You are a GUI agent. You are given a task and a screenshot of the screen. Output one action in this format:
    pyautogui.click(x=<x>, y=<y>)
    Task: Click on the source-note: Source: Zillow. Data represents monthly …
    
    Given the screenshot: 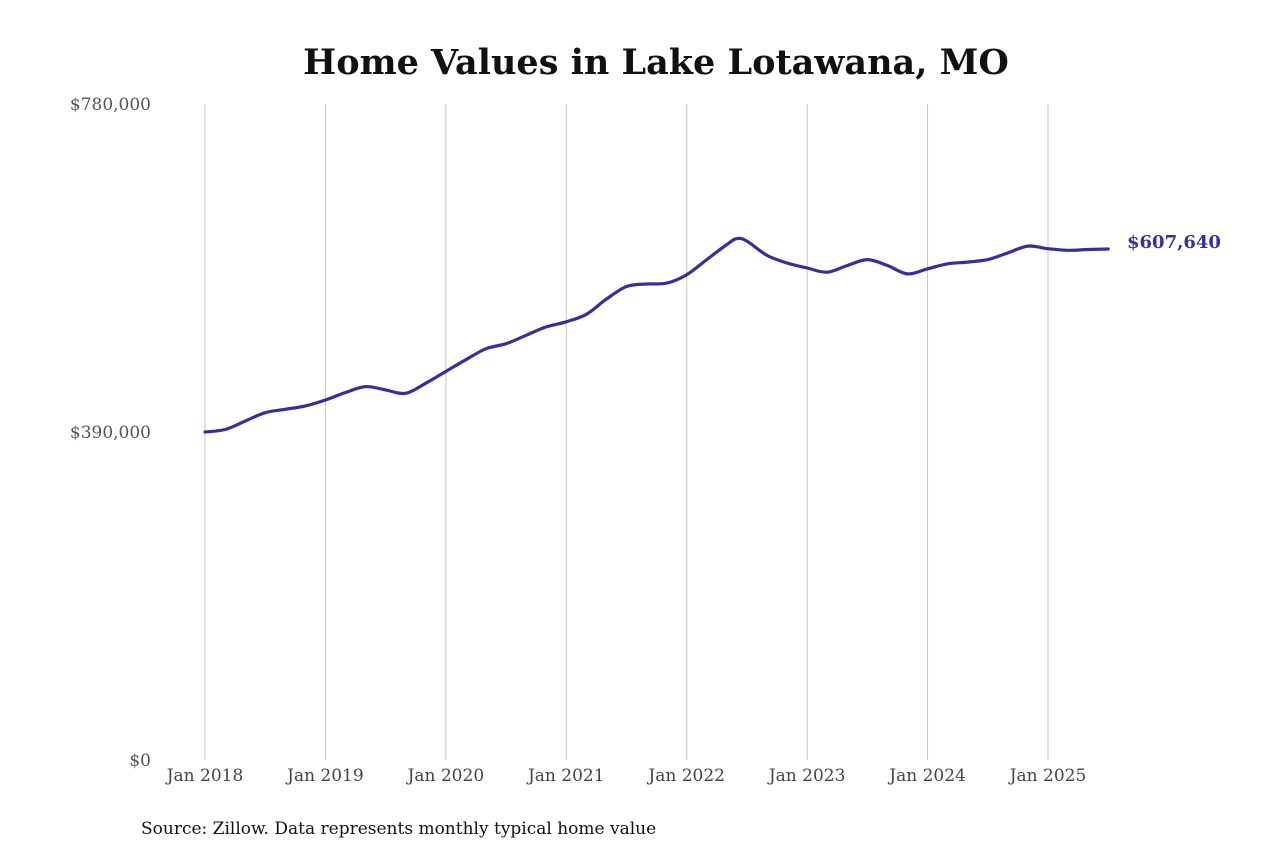 What is the action you would take?
    pyautogui.click(x=398, y=829)
    